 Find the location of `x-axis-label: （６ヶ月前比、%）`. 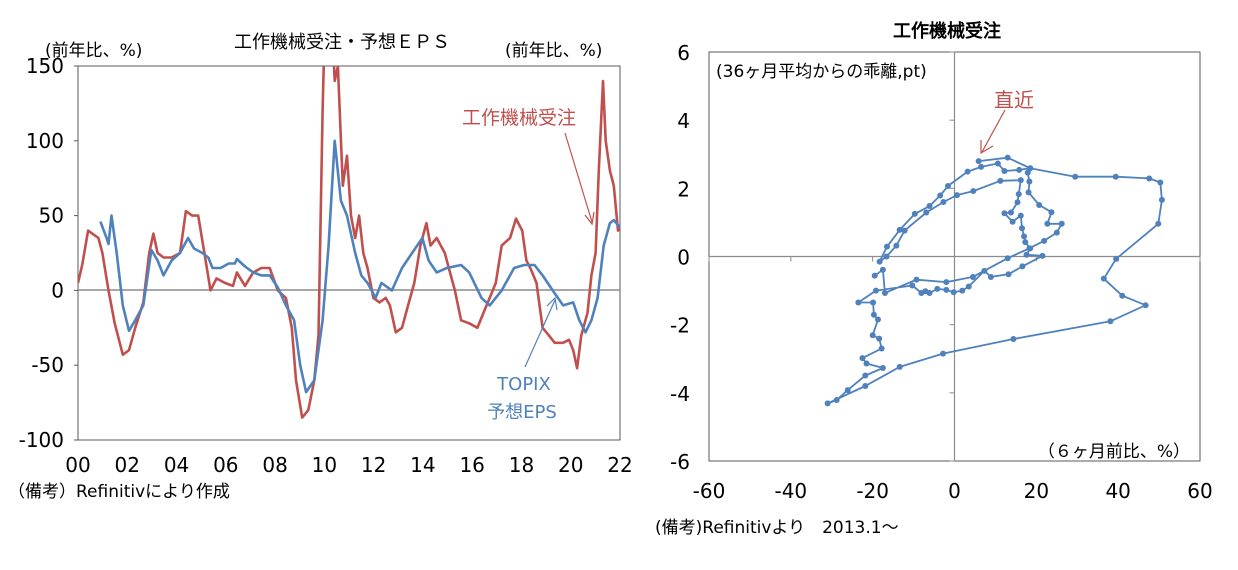

x-axis-label: （６ヶ月前比、%） is located at coordinates (1114, 452).